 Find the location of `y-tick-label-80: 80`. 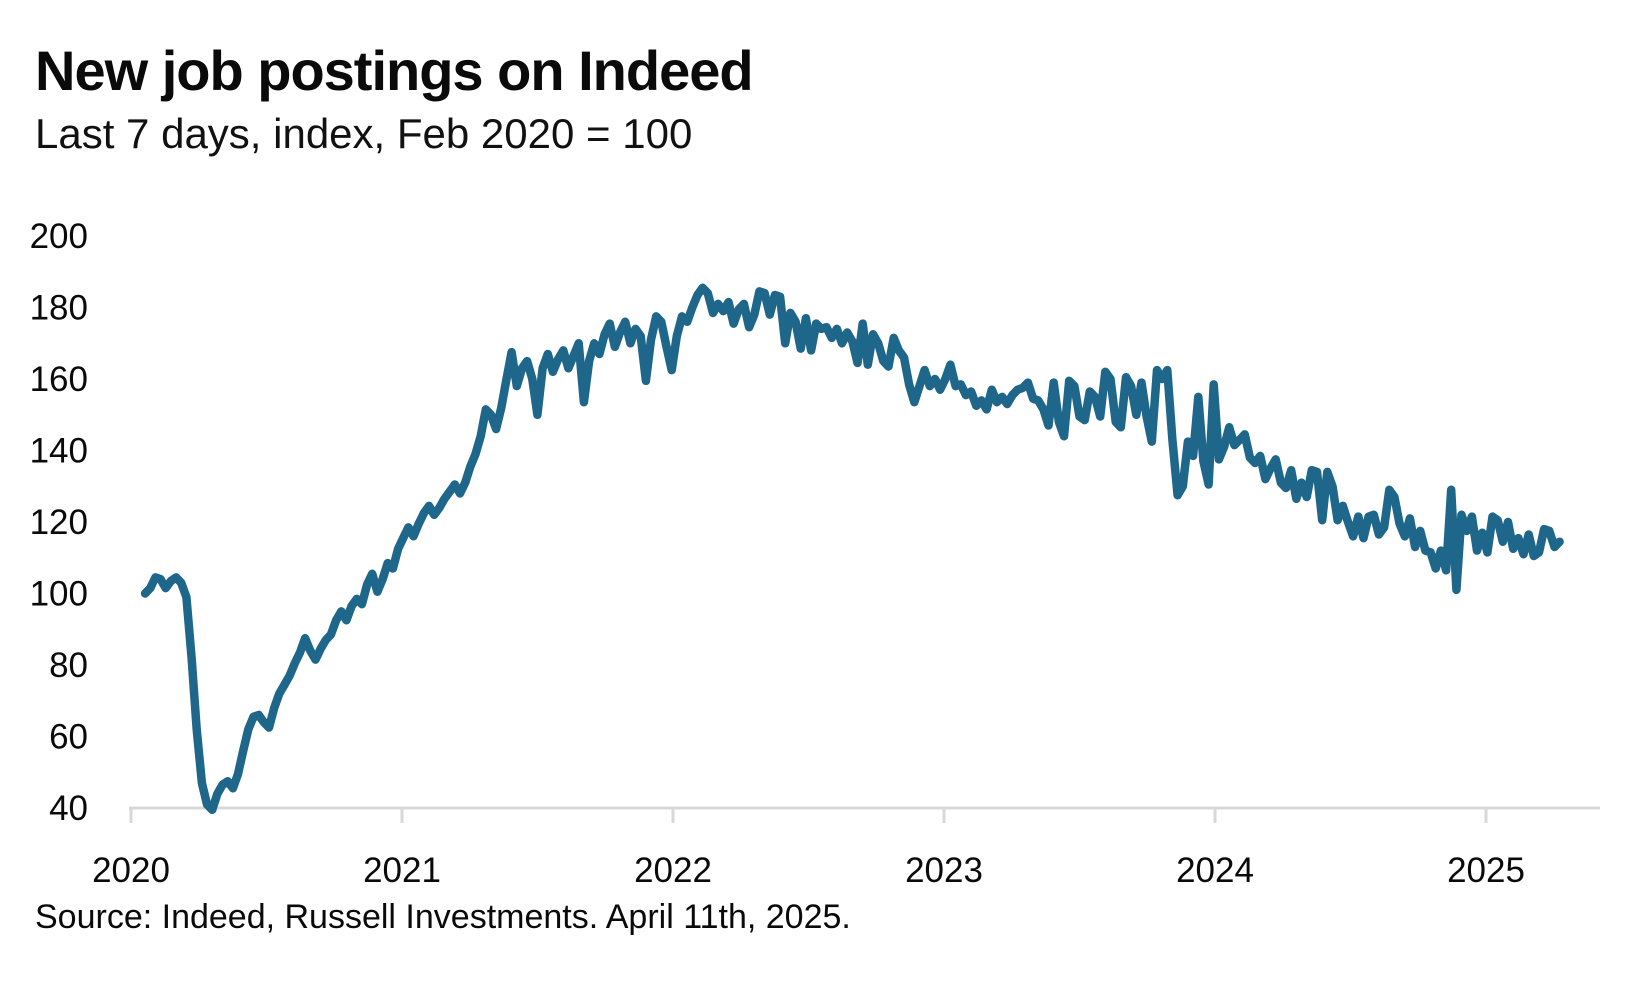

y-tick-label-80: 80 is located at coordinates (68, 665).